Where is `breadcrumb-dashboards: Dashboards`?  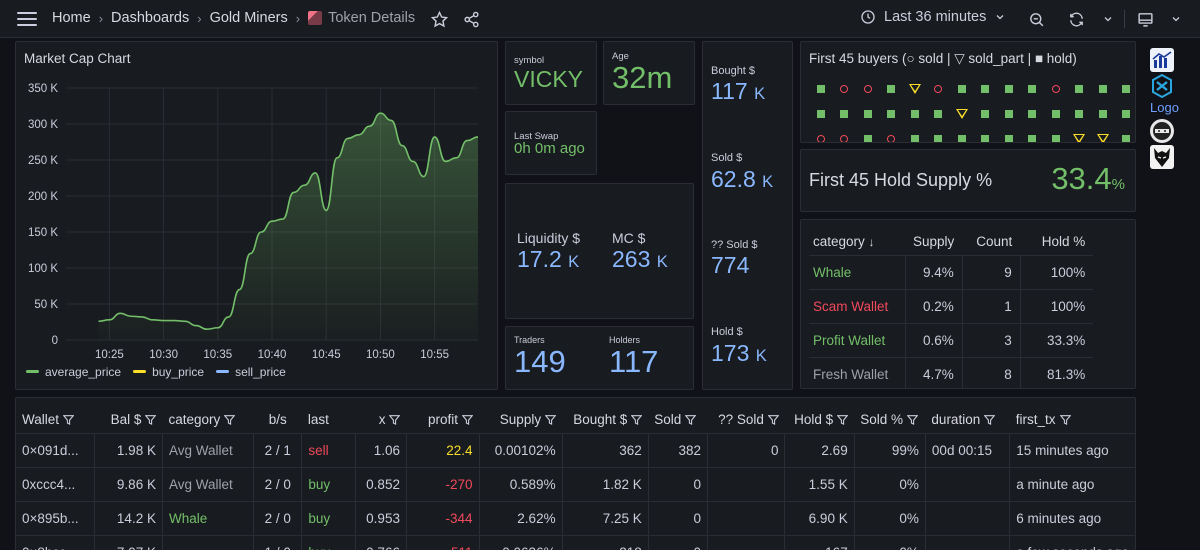
breadcrumb-dashboards: Dashboards is located at coordinates (150, 18).